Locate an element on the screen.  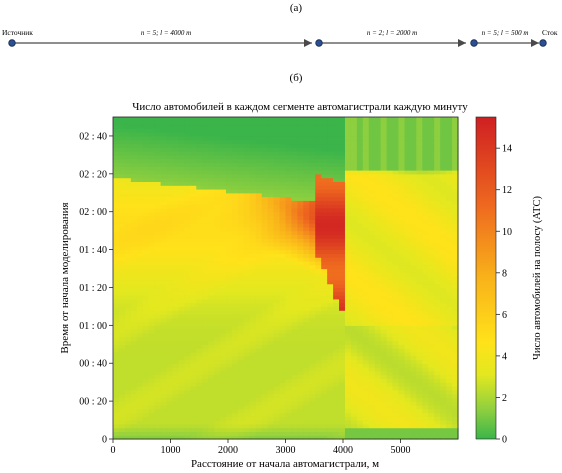
road-segment-2-arrow is located at coordinates (462, 43).